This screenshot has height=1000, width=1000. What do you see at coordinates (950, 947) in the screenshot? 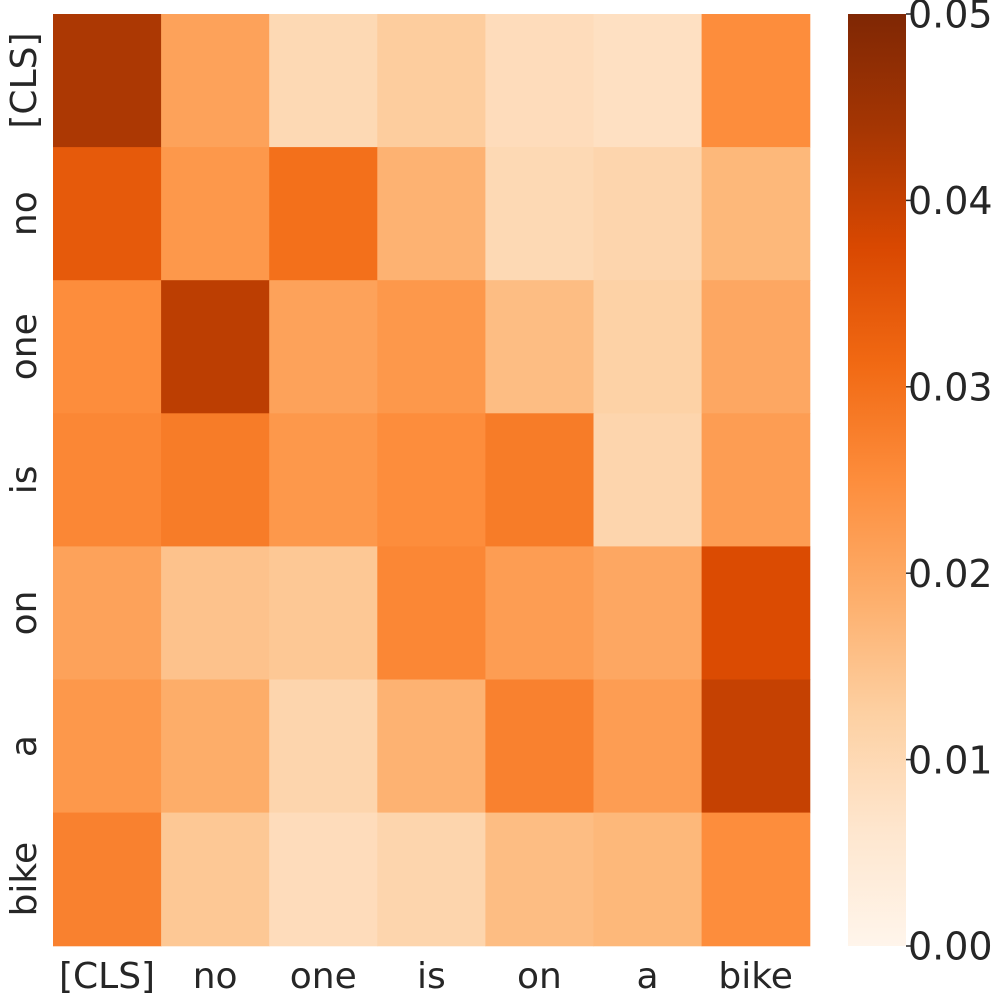
I see `colorbar-tick-label: 0.00` at bounding box center [950, 947].